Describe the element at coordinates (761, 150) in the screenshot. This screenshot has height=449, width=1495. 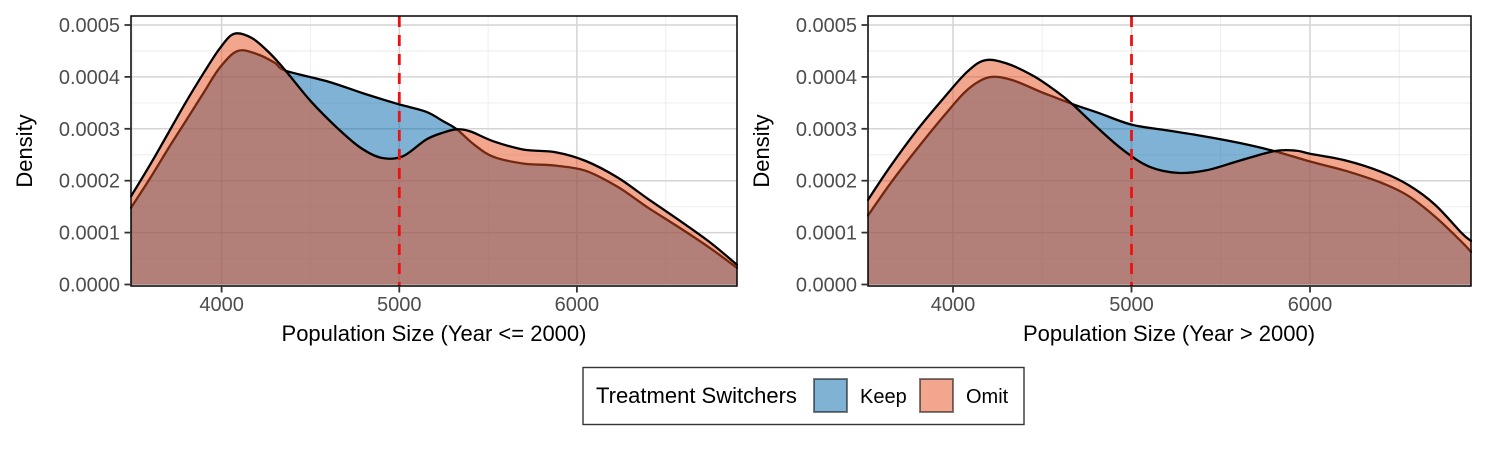
I see `y-axis-title-right: Density` at that location.